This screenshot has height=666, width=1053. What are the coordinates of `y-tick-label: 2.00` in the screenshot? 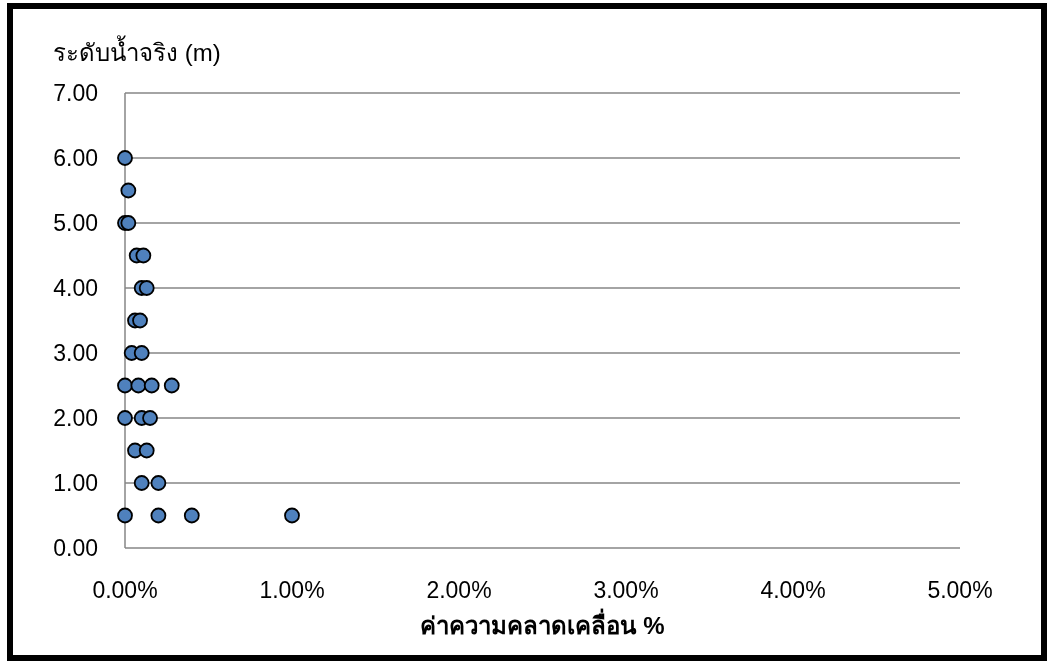 It's located at (75, 418).